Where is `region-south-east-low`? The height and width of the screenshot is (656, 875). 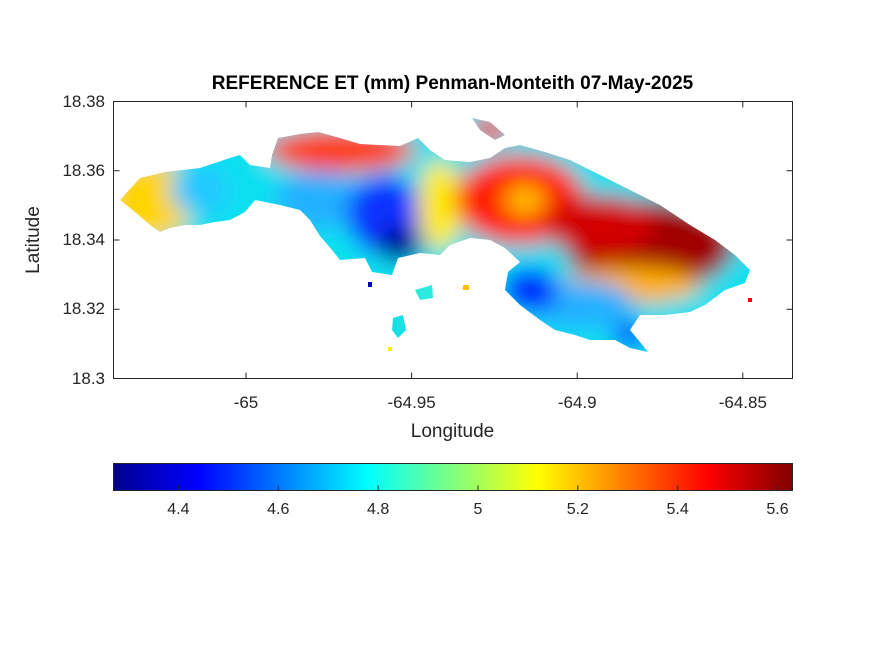 region-south-east-low is located at coordinates (530, 290).